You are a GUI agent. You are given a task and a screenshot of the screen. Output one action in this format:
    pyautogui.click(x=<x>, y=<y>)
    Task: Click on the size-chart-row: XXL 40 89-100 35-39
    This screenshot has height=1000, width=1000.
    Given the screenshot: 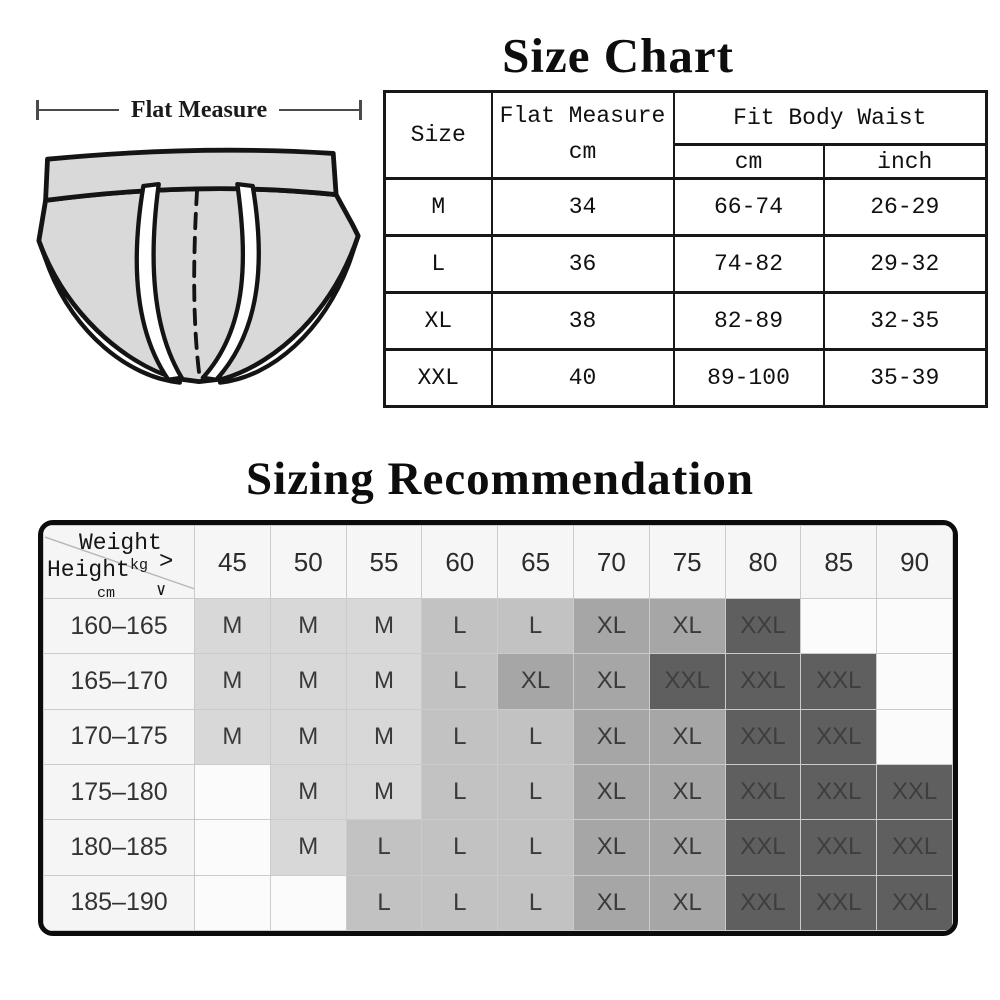 What is the action you would take?
    pyautogui.click(x=685, y=378)
    